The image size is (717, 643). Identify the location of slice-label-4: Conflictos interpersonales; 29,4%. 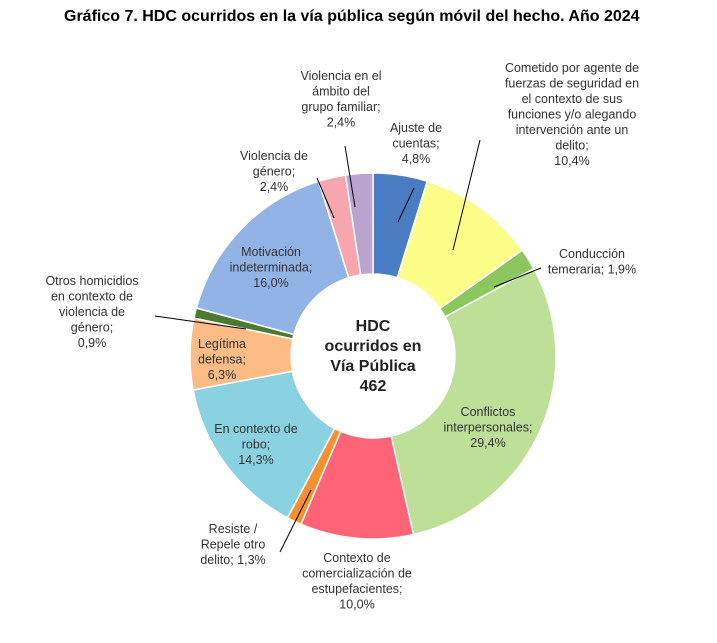
(488, 427).